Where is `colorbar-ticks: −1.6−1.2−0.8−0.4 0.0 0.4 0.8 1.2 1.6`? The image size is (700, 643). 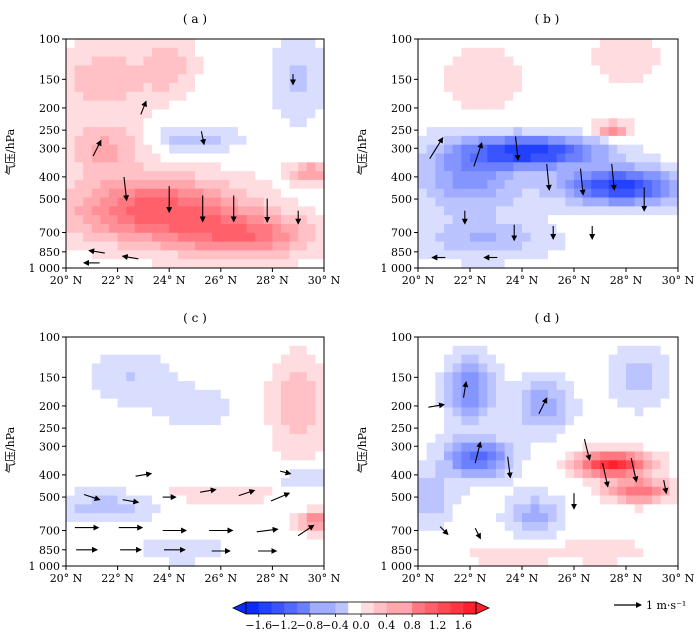
colorbar-ticks: −1.6−1.2−0.8−0.4 0.0 0.4 0.8 1.2 1.6 is located at coordinates (358, 623).